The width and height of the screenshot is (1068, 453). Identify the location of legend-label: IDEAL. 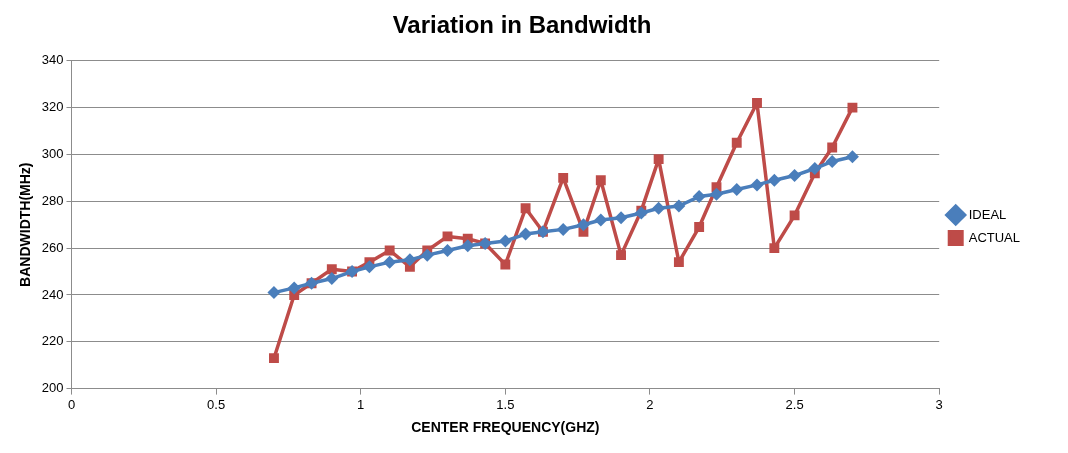
(987, 214).